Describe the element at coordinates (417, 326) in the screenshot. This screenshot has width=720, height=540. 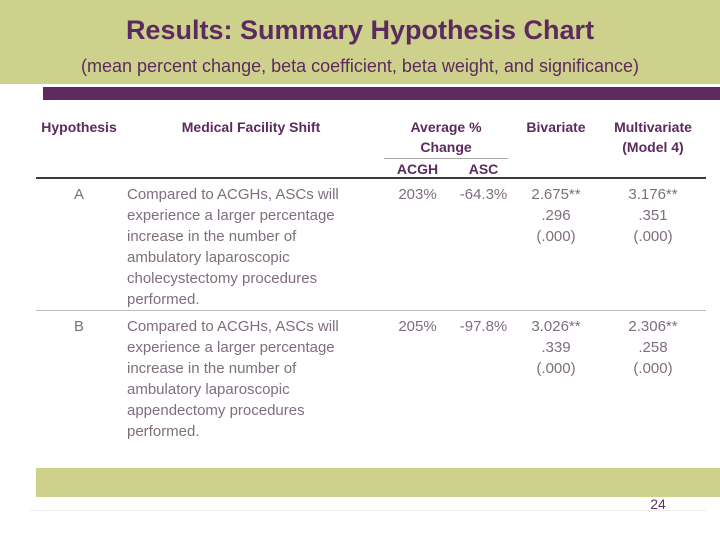
I see `acgh-value: 205%` at that location.